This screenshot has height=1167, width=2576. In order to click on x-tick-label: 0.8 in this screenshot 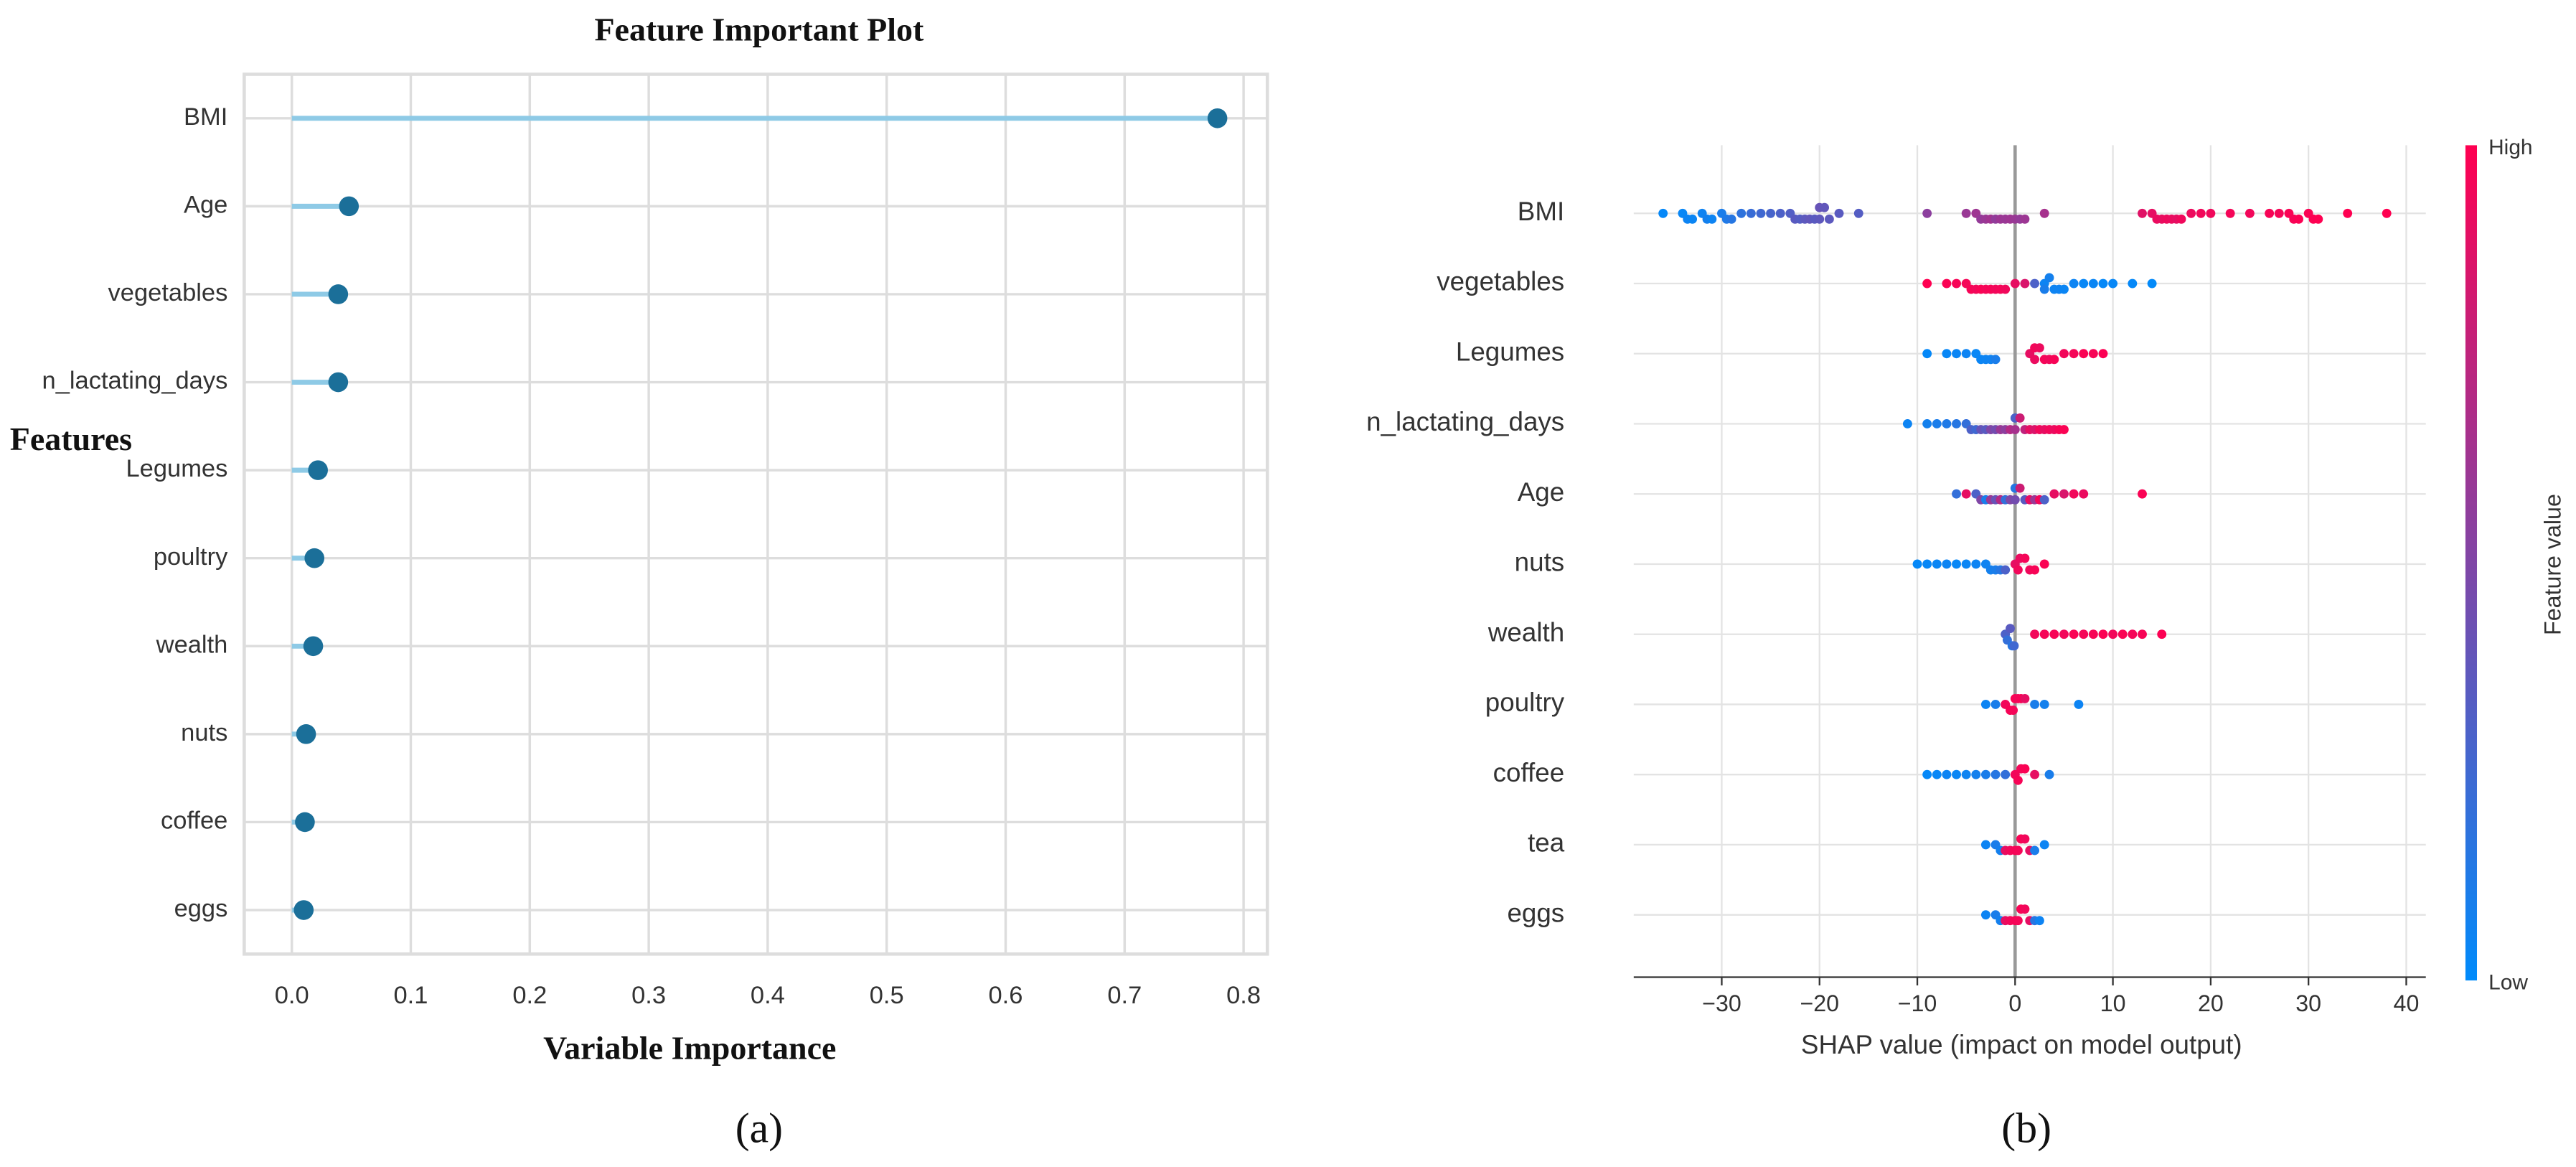, I will do `click(1243, 996)`.